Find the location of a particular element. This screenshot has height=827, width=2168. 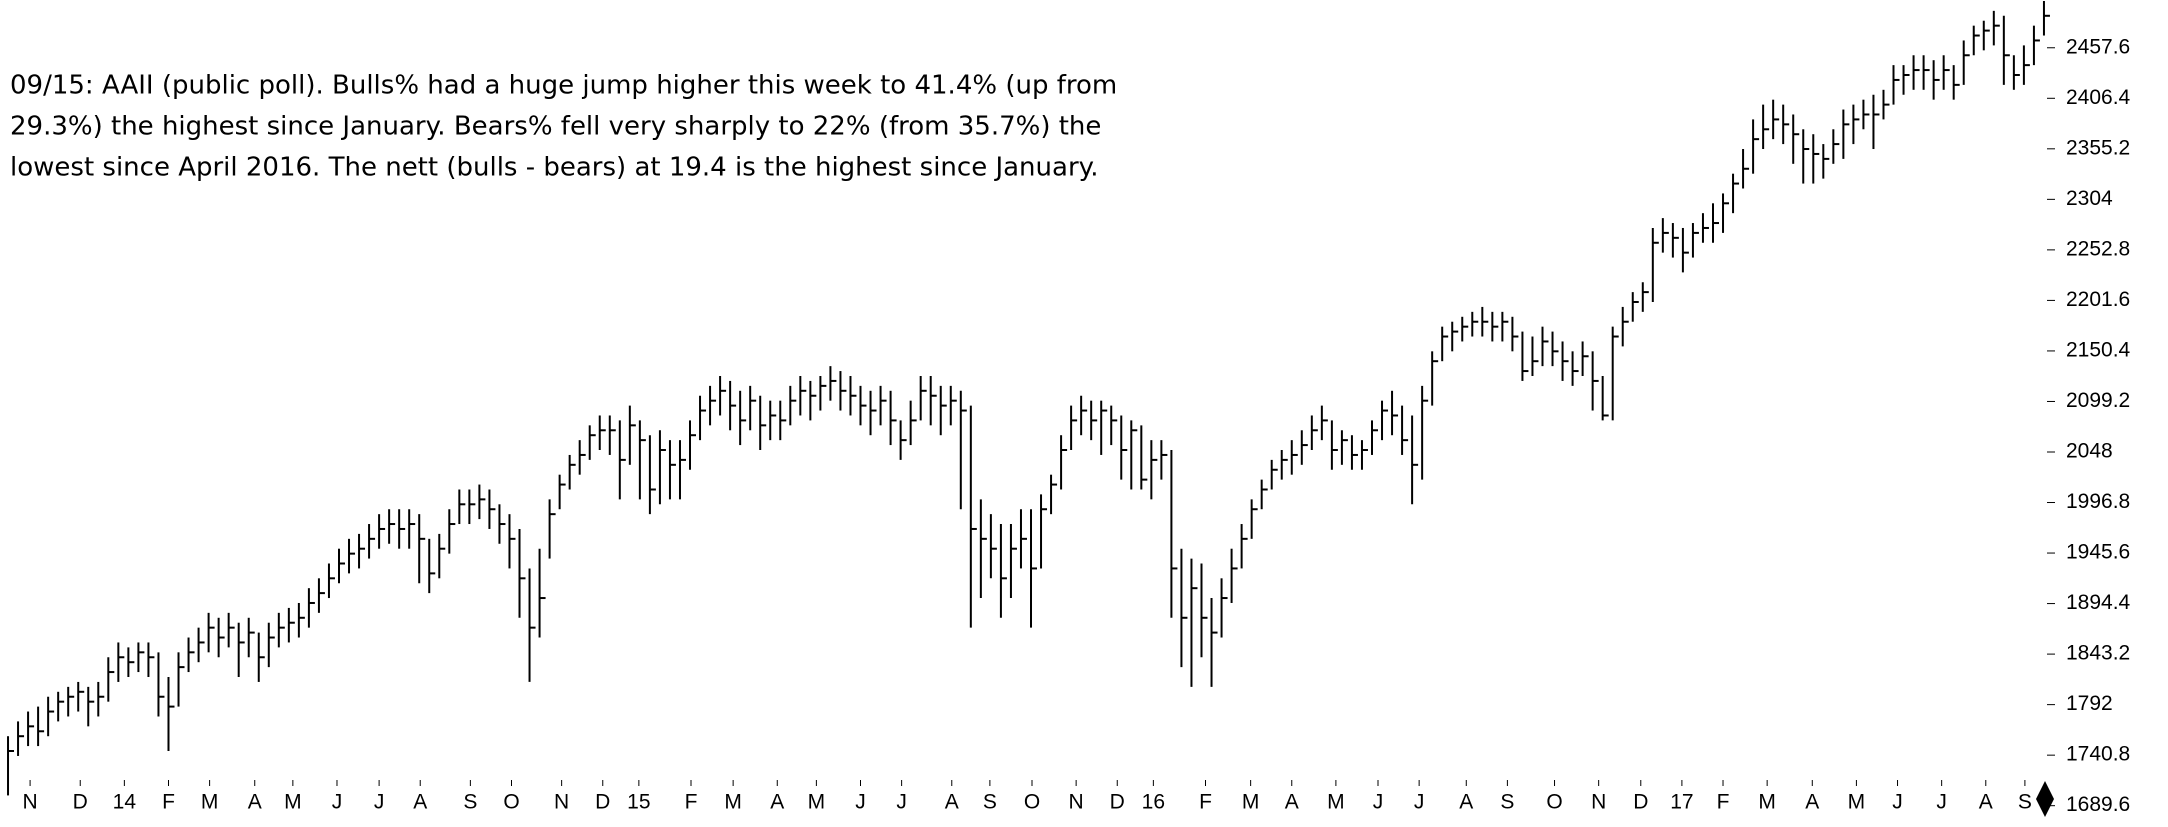

y-tick-label: 2048 is located at coordinates (2089, 451).